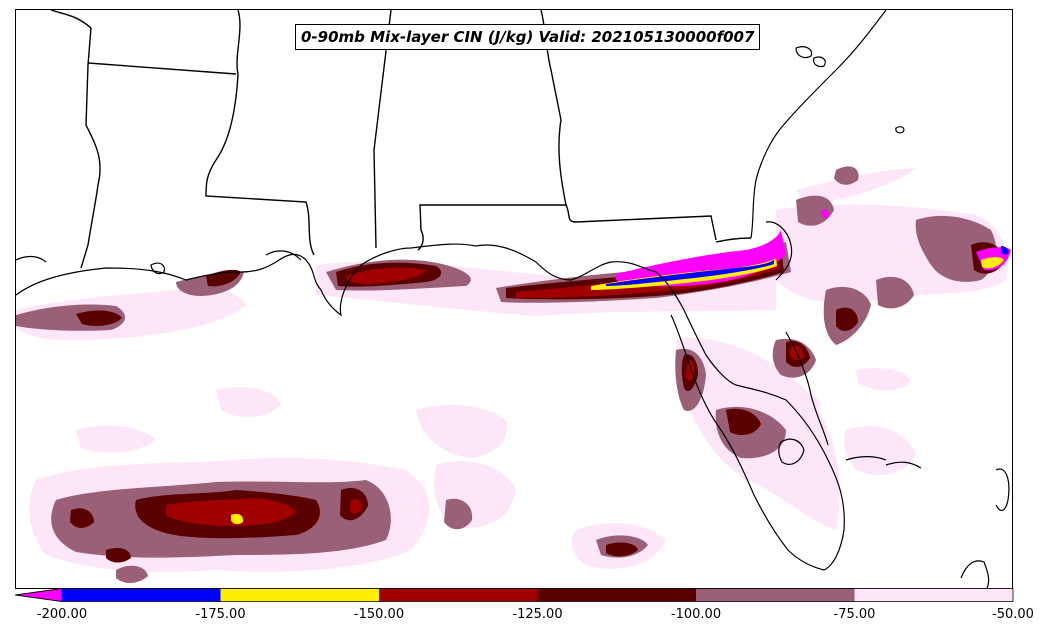 Image resolution: width=1044 pixels, height=633 pixels. I want to click on colorbar-tick-label: -125.00, so click(537, 614).